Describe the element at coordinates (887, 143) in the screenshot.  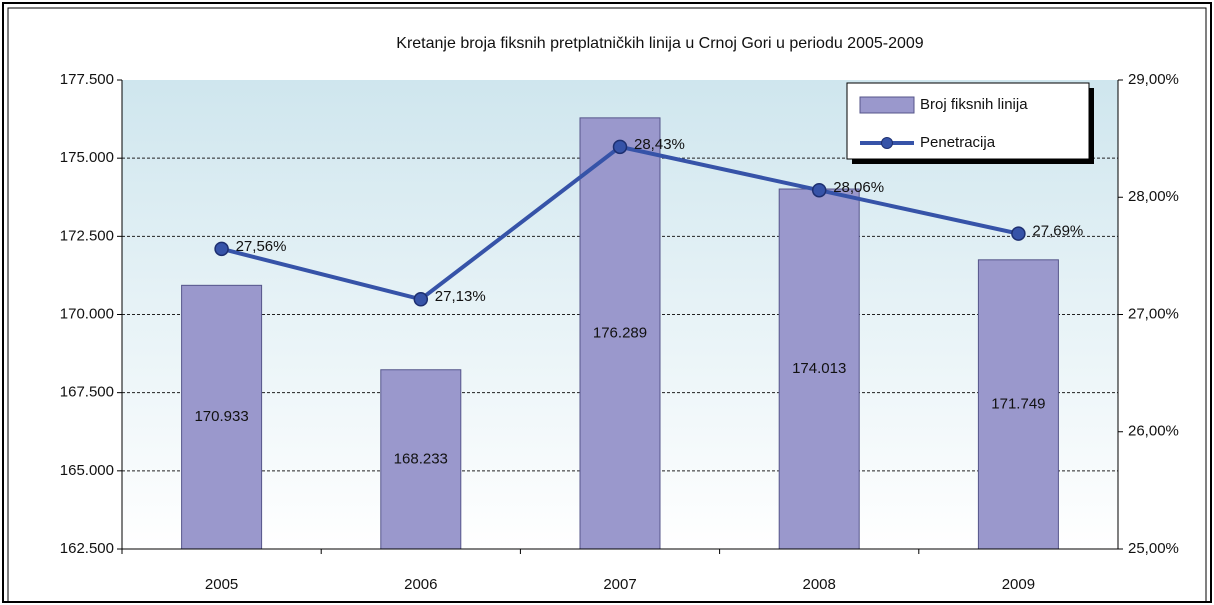
I see `legend-marker` at that location.